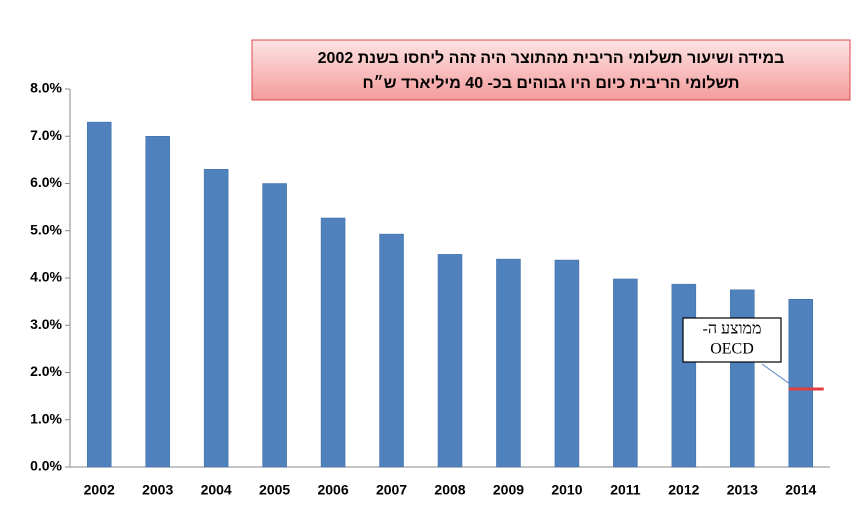 The image size is (858, 519). What do you see at coordinates (46, 182) in the screenshot?
I see `y-tick-label: 6.0%` at bounding box center [46, 182].